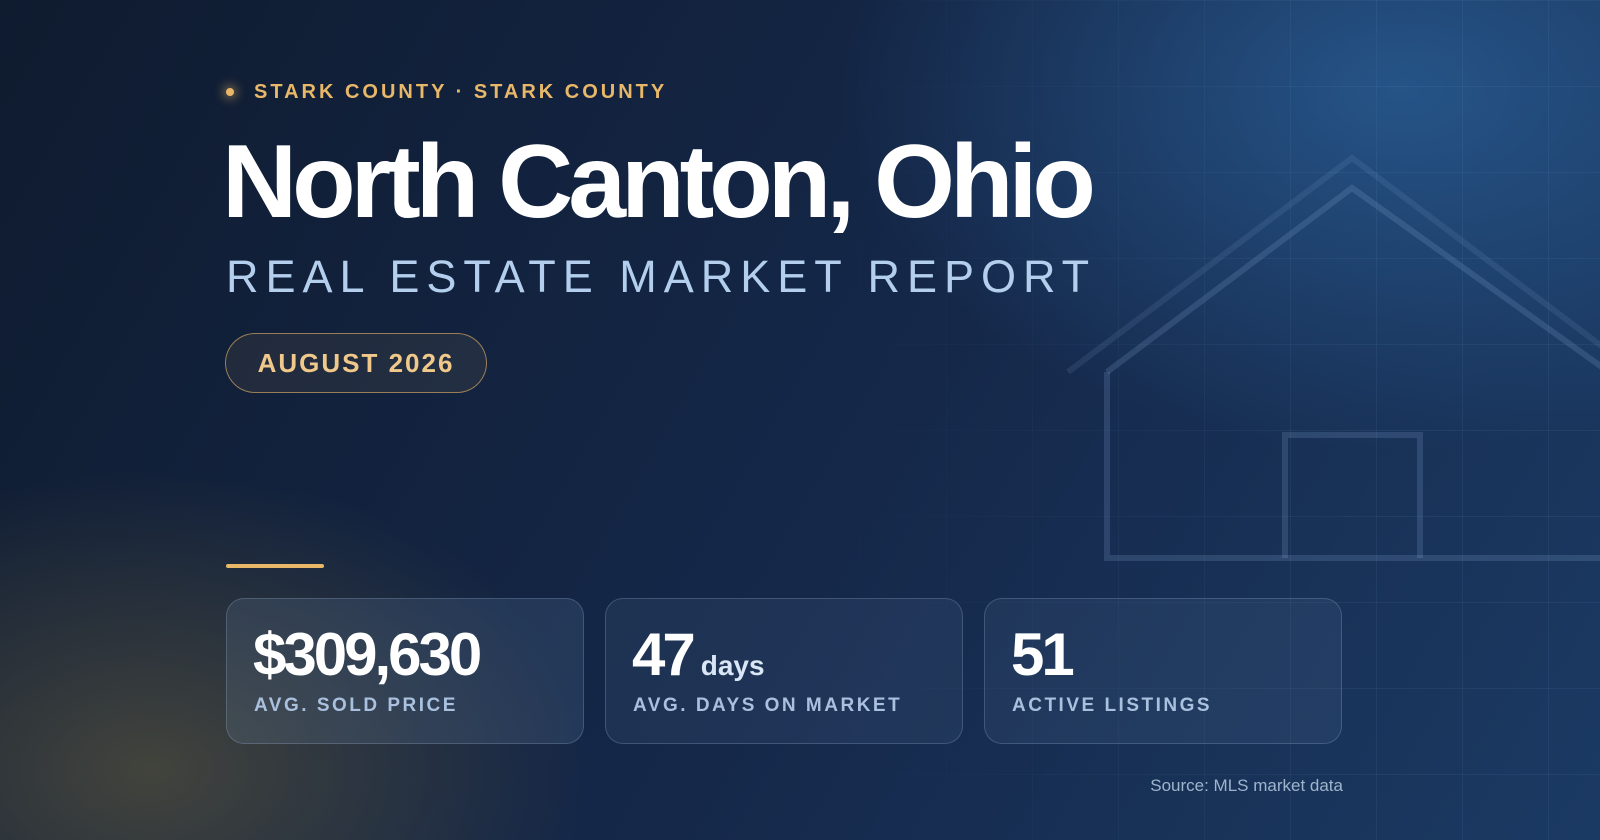 The height and width of the screenshot is (840, 1600). I want to click on page-title: North Canton, Ohio, so click(659, 182).